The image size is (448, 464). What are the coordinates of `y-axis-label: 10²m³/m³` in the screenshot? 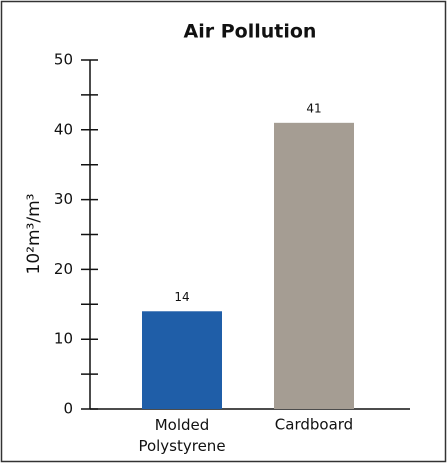 It's located at (34, 234).